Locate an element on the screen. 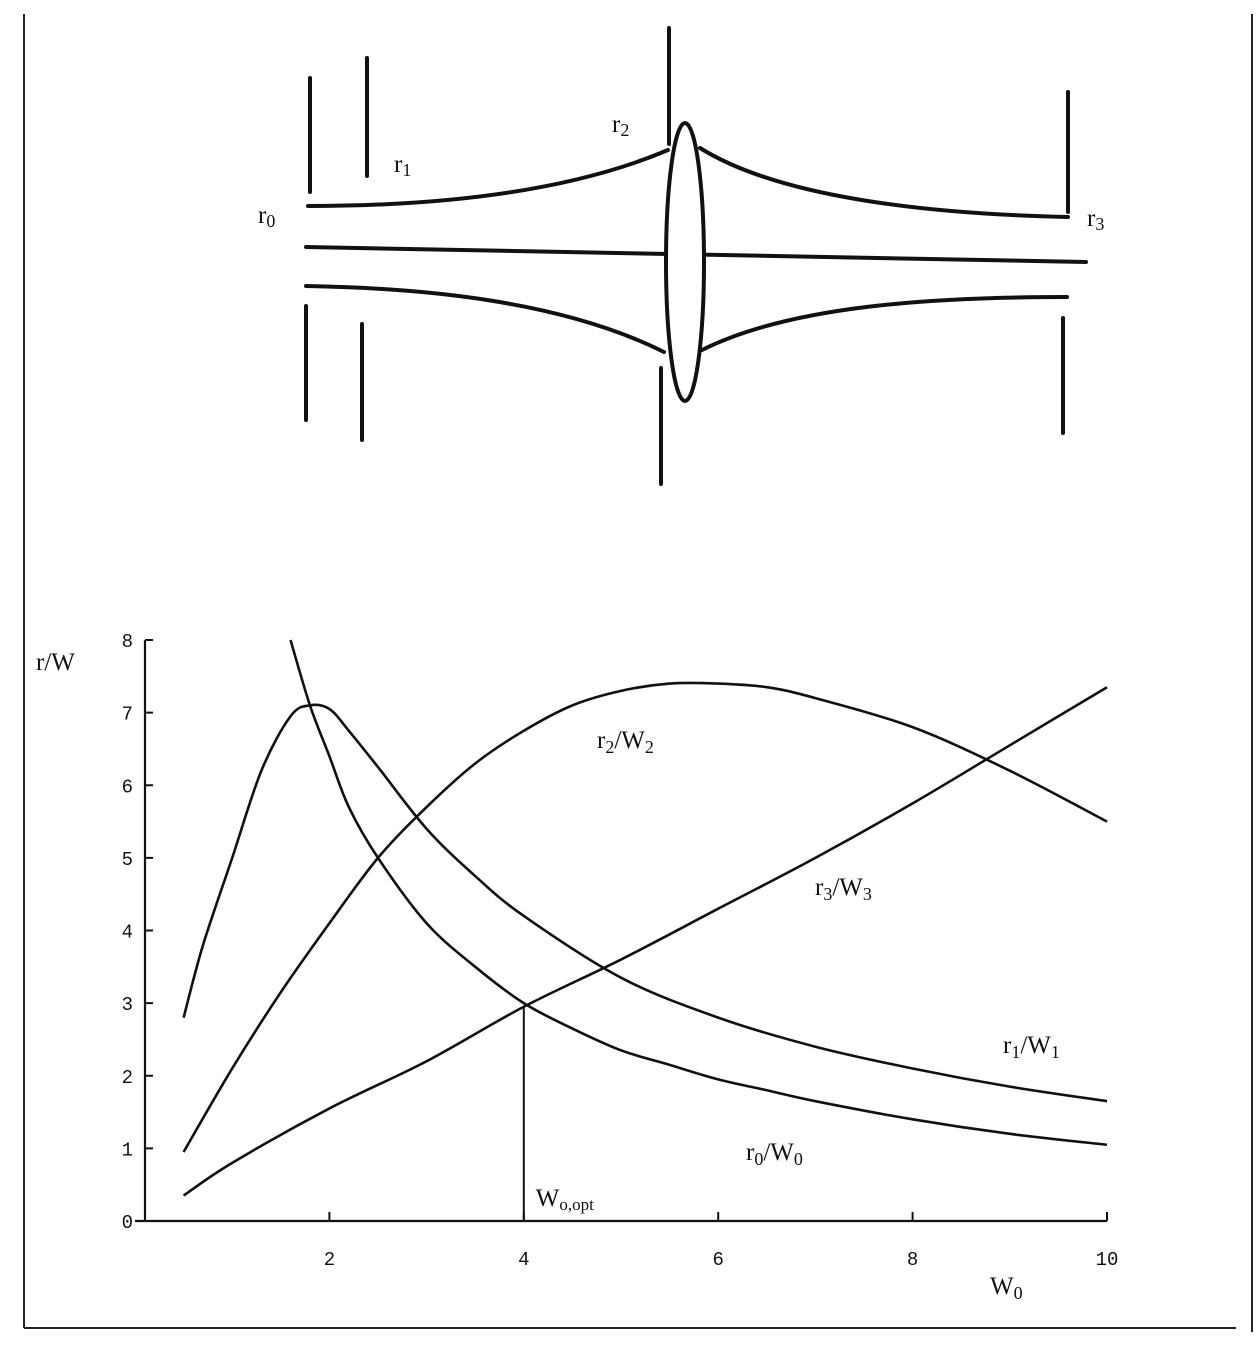  x-tick-label: 8 is located at coordinates (912, 1260).